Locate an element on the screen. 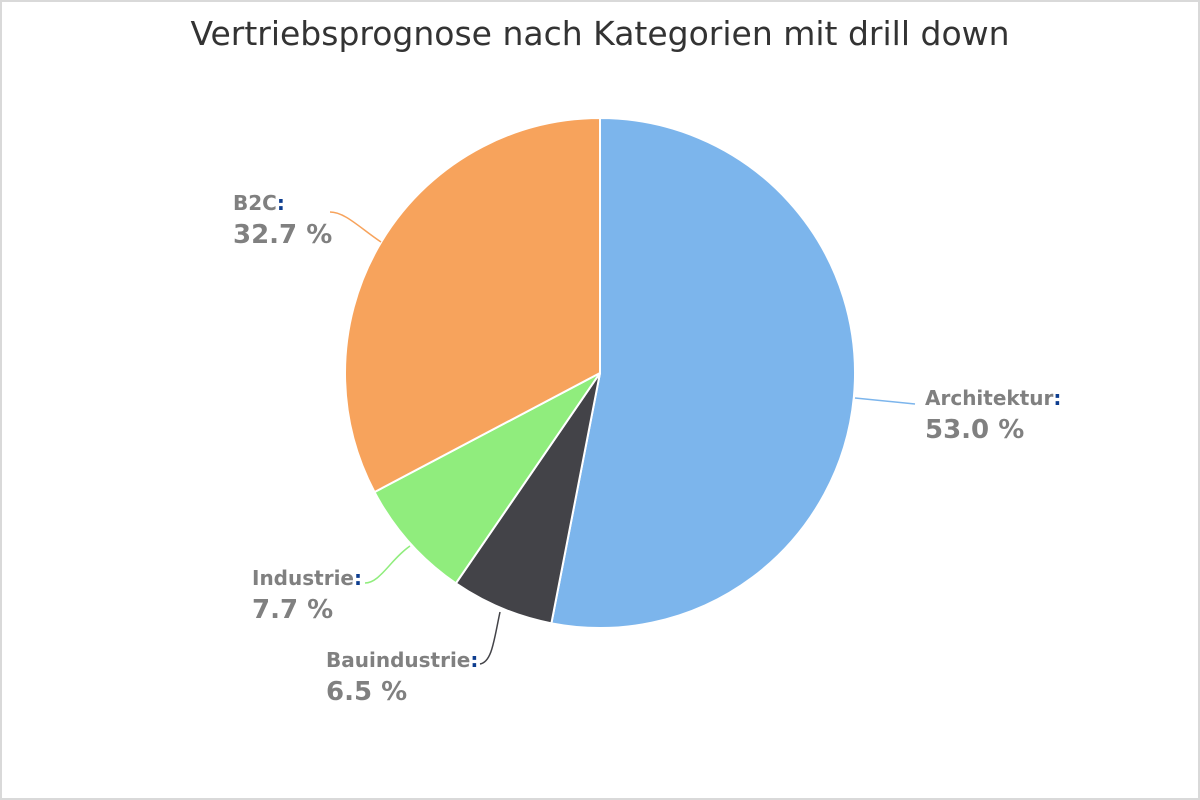 This screenshot has width=1200, height=800. data-label-value: 6.5 % is located at coordinates (366, 692).